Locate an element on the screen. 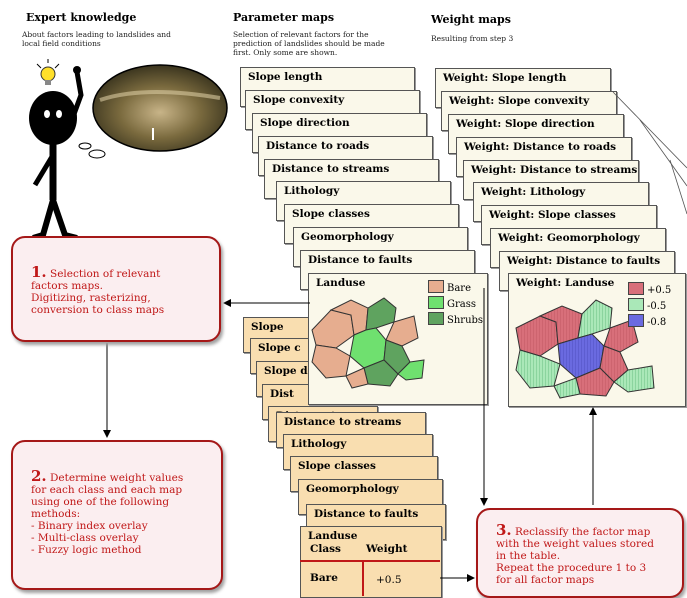 The width and height of the screenshot is (687, 598). legend-item: +0.5 is located at coordinates (649, 289).